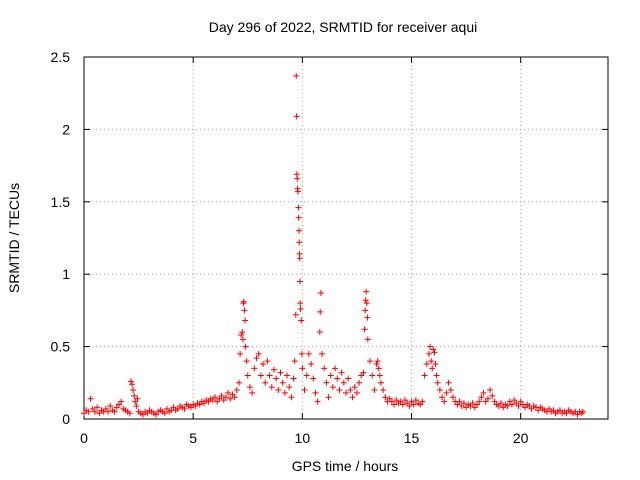 Image resolution: width=640 pixels, height=480 pixels. What do you see at coordinates (61, 202) in the screenshot?
I see `y-tick-label: 1.5` at bounding box center [61, 202].